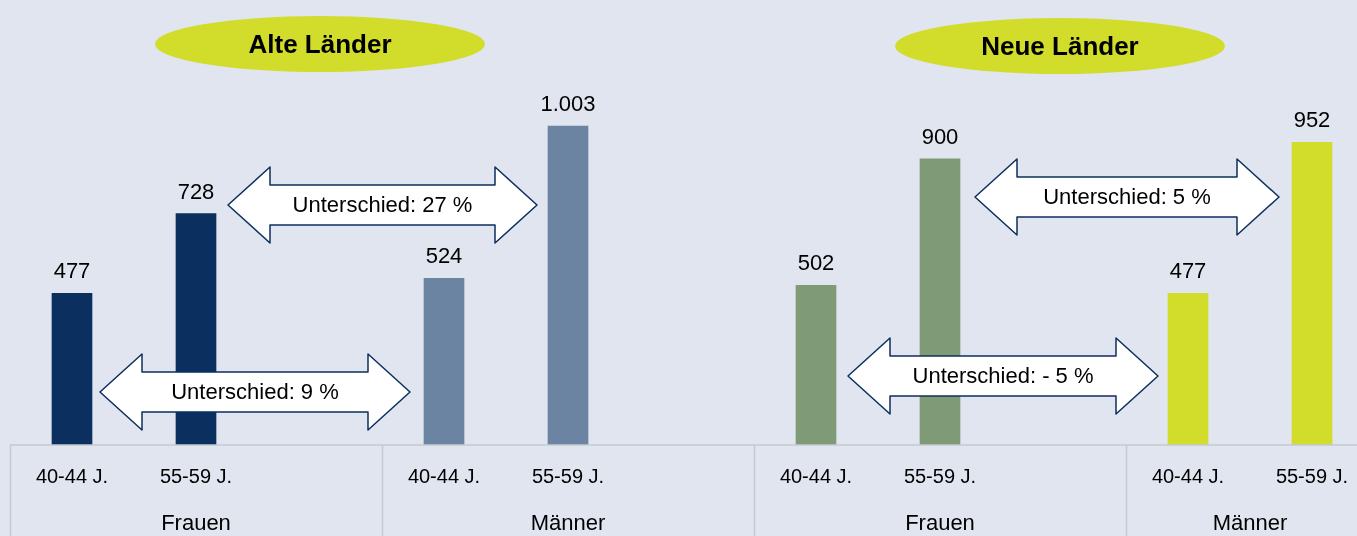  I want to click on data-label: 502, so click(816, 263).